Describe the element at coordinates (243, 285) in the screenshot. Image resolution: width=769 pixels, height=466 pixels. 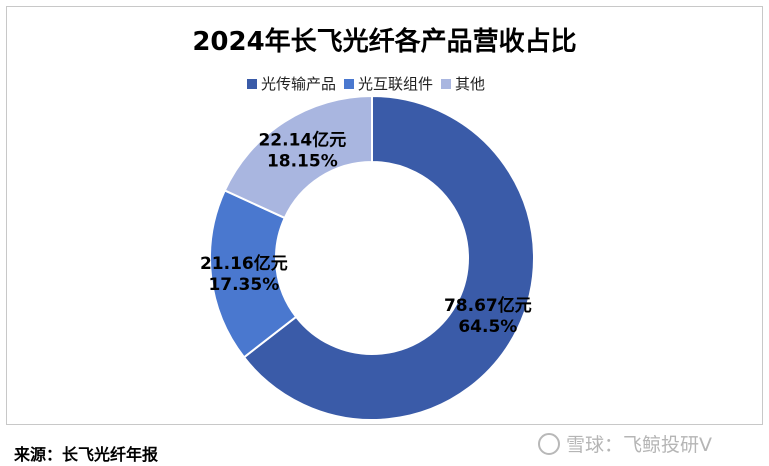
I see `data-label-percent: 17.35%` at that location.